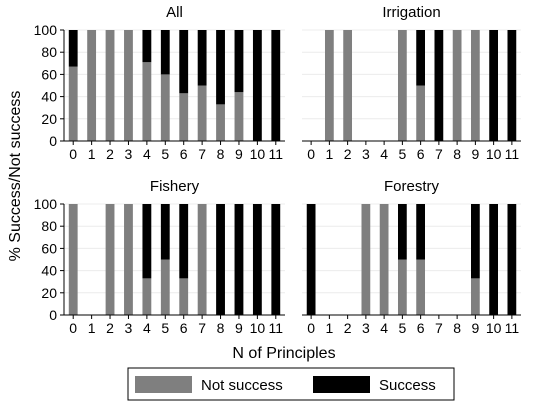 Image resolution: width=536 pixels, height=404 pixels. Describe the element at coordinates (163, 384) in the screenshot. I see `legend-swatch-not-success` at that location.